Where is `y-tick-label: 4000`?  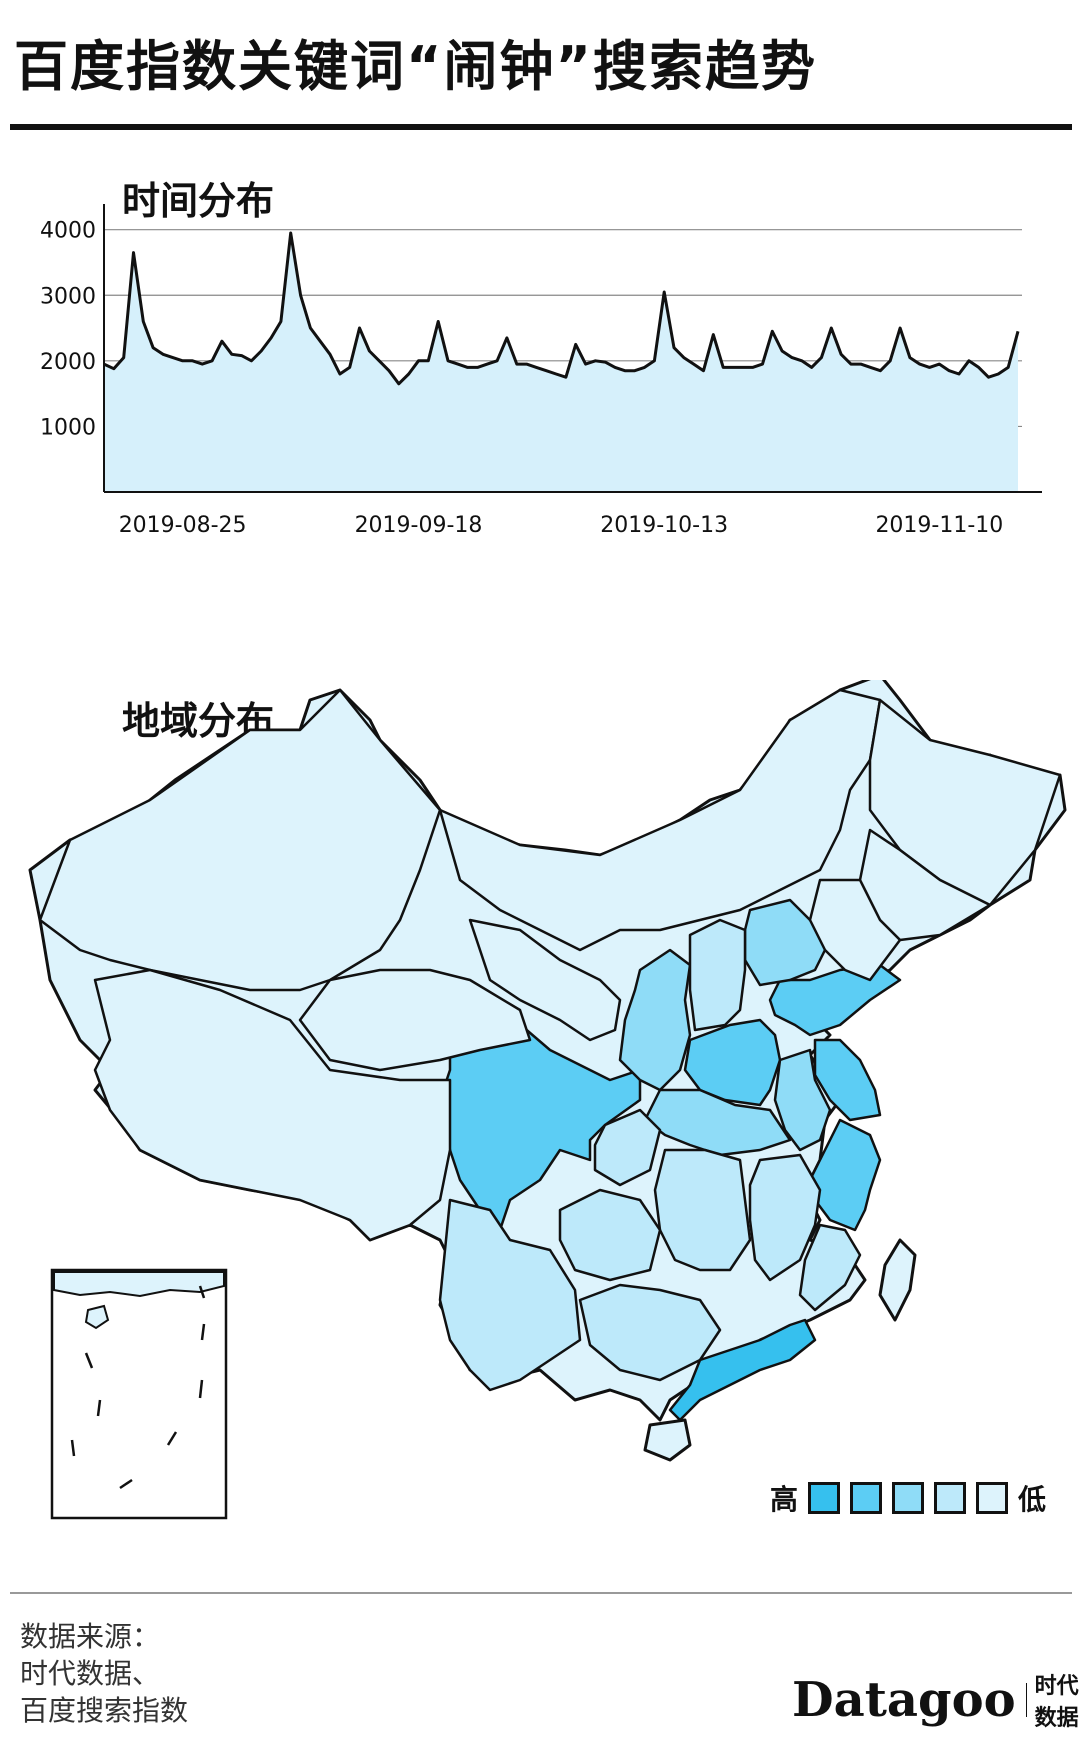 y-tick-label: 4000 is located at coordinates (68, 231).